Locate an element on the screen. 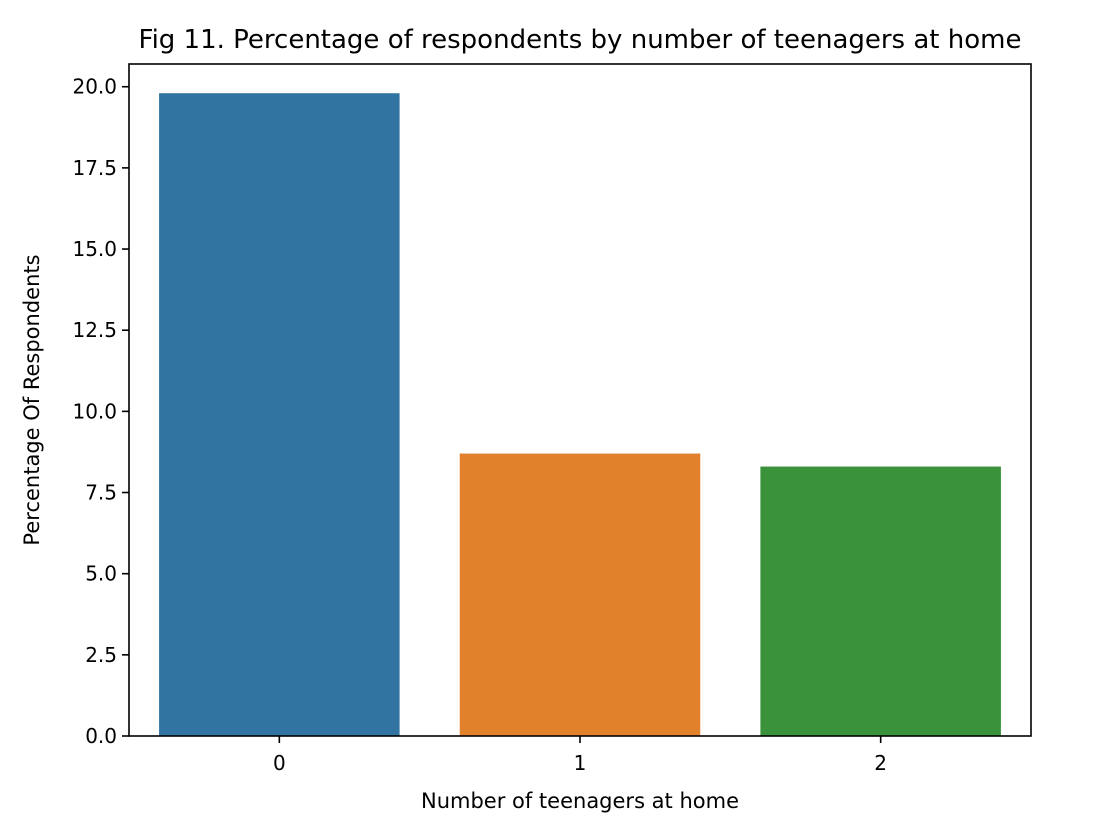 The height and width of the screenshot is (832, 1112). y-axis-label: Percentage Of Respondents is located at coordinates (32, 399).